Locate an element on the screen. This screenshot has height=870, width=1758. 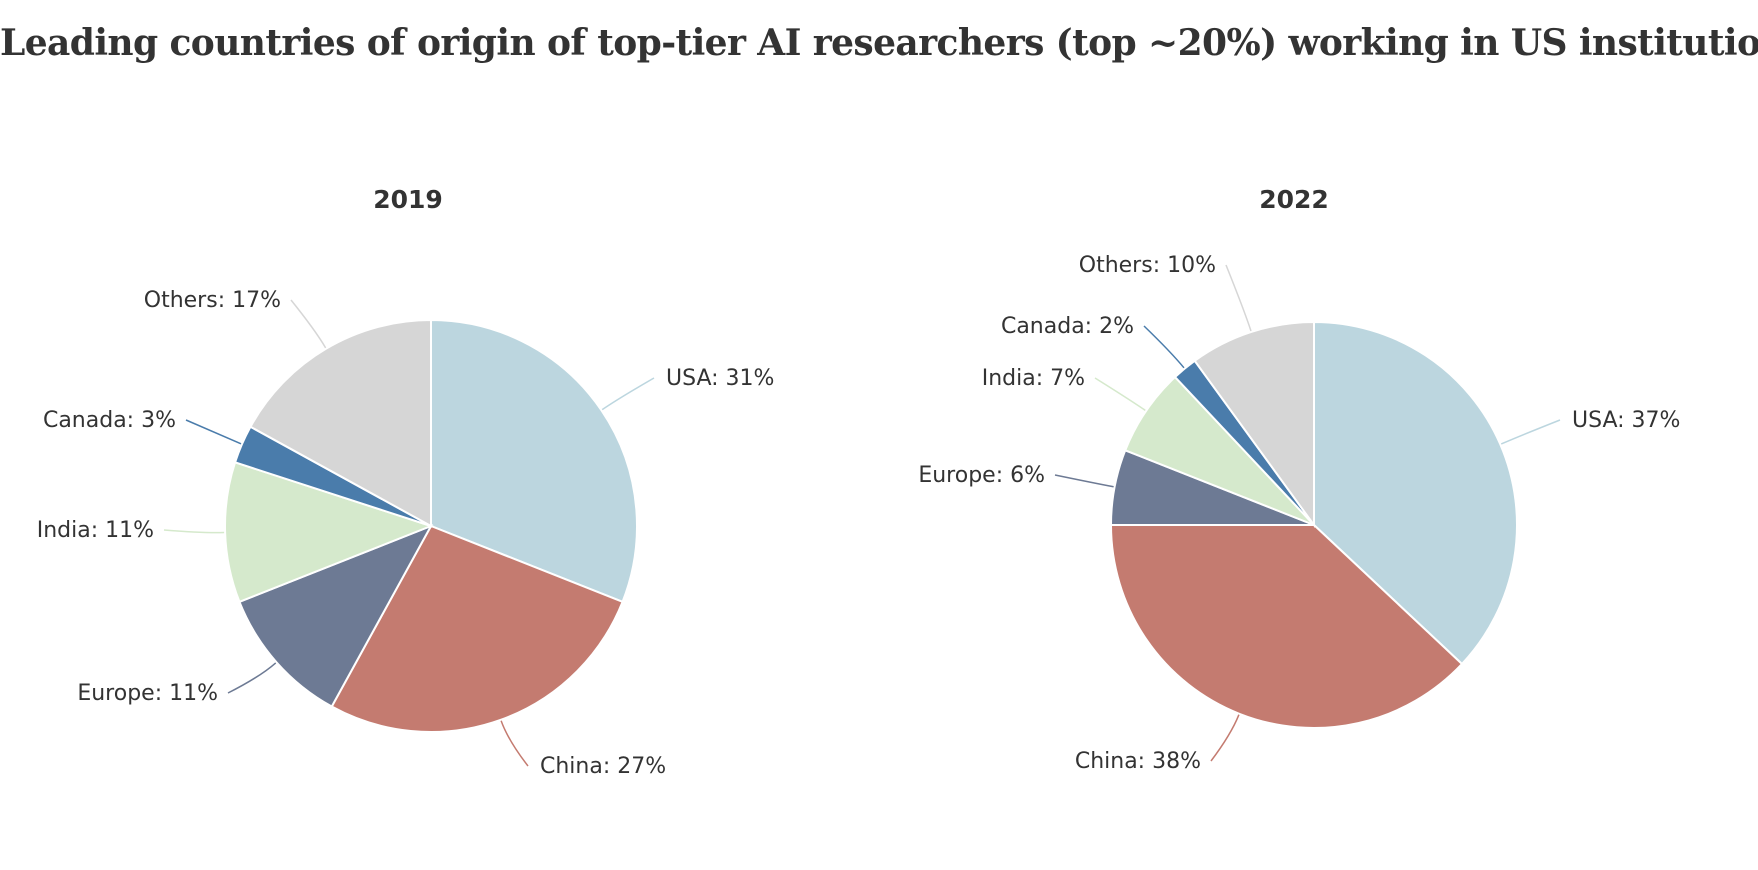
slices-2022 is located at coordinates (1313, 524).